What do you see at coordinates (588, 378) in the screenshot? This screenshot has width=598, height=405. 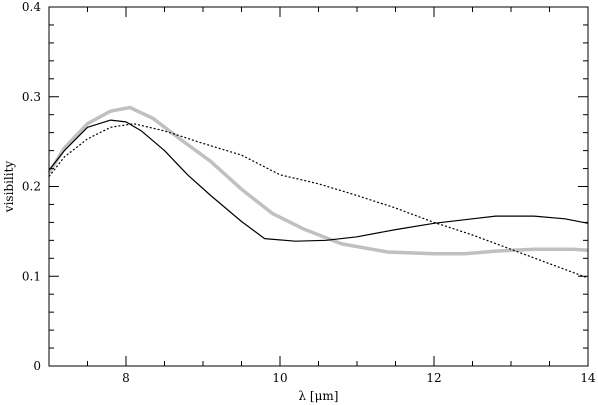 I see `x-tick-label: 14` at bounding box center [588, 378].